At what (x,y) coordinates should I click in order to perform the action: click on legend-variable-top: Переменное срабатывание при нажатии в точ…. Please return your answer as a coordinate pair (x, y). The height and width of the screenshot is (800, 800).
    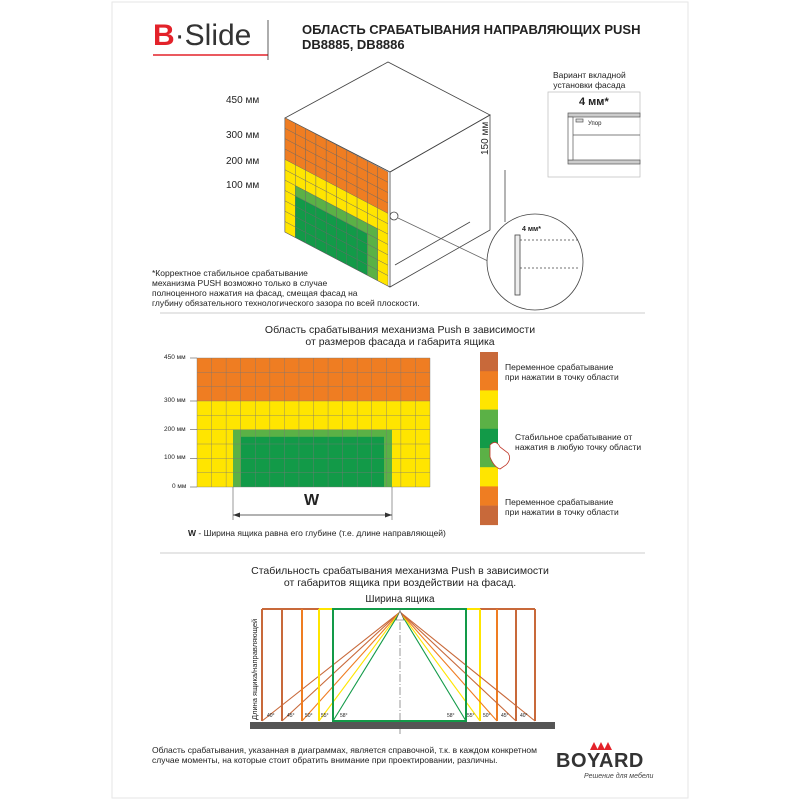
    Looking at the image, I should click on (562, 372).